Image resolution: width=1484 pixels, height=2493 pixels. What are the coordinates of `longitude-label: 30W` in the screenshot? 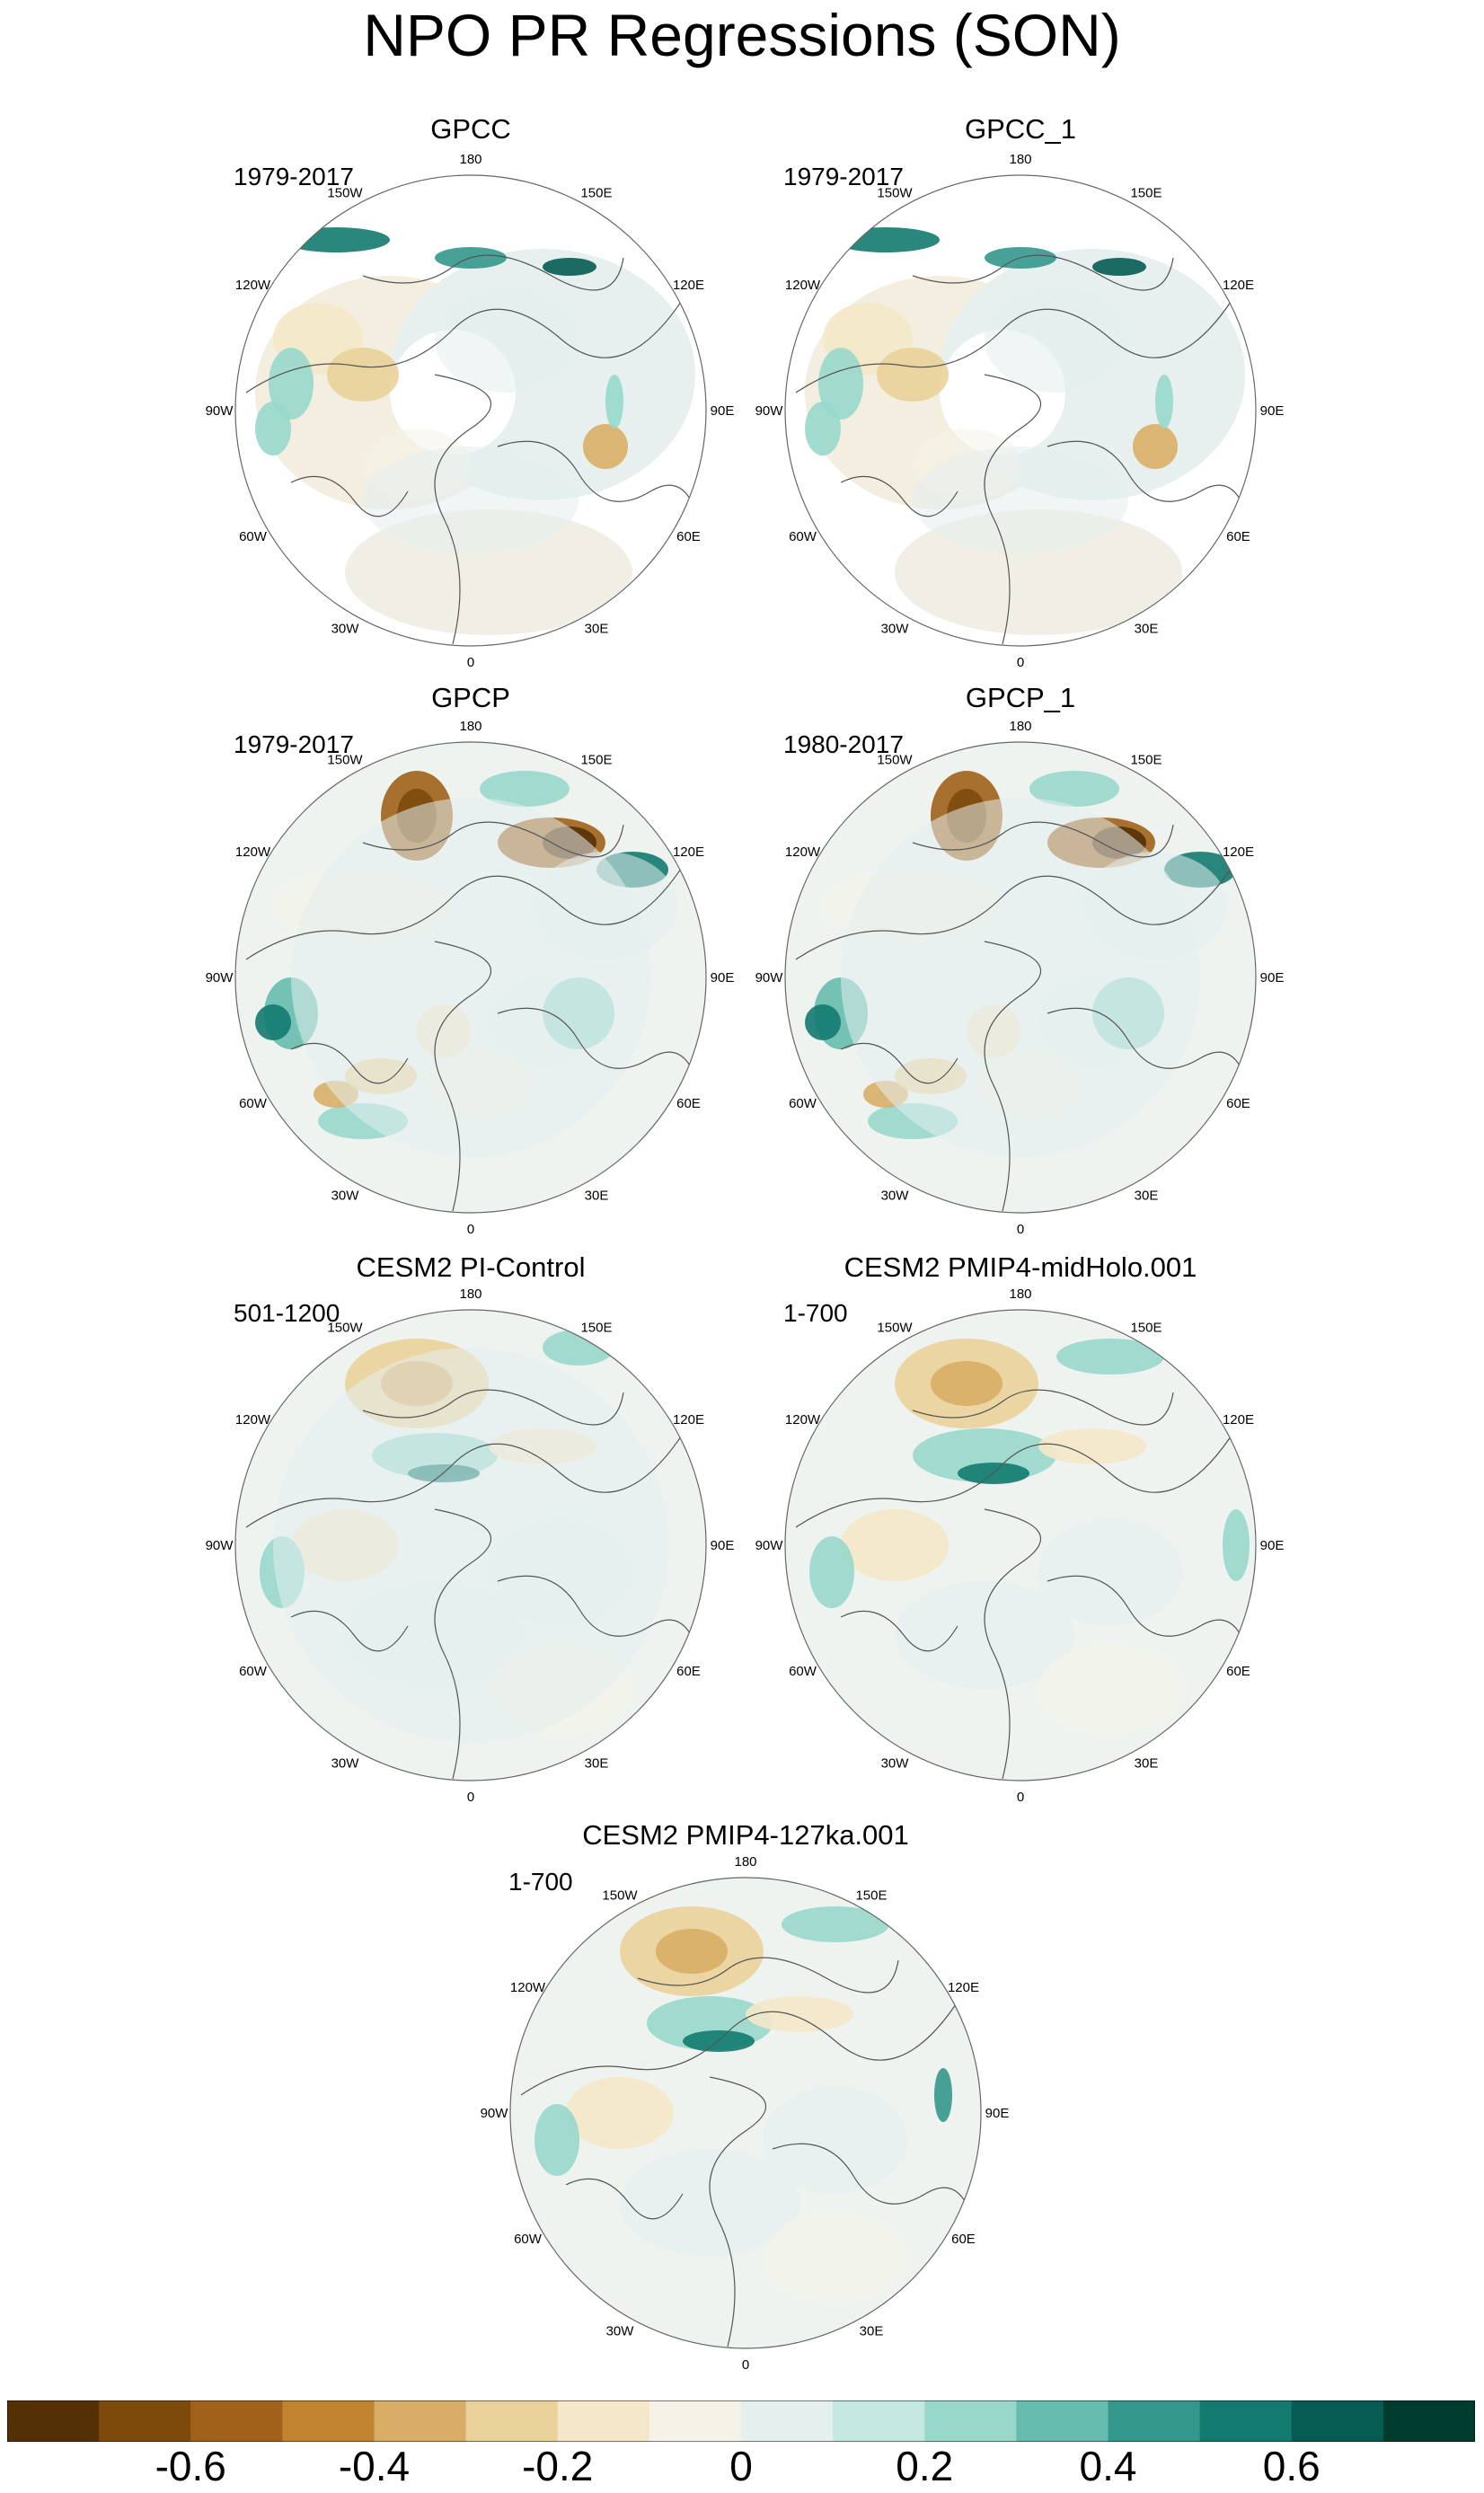 It's located at (345, 1195).